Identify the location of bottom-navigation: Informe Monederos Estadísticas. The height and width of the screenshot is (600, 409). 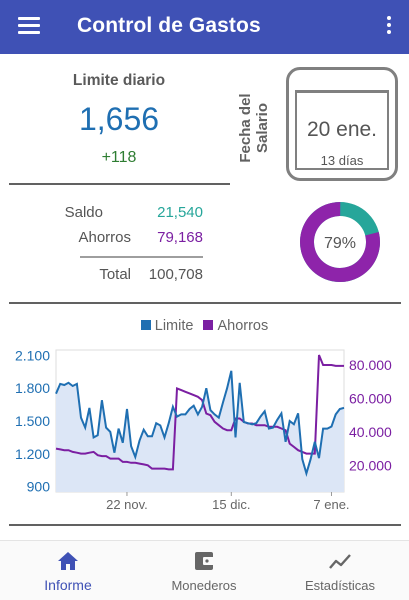
(204, 570).